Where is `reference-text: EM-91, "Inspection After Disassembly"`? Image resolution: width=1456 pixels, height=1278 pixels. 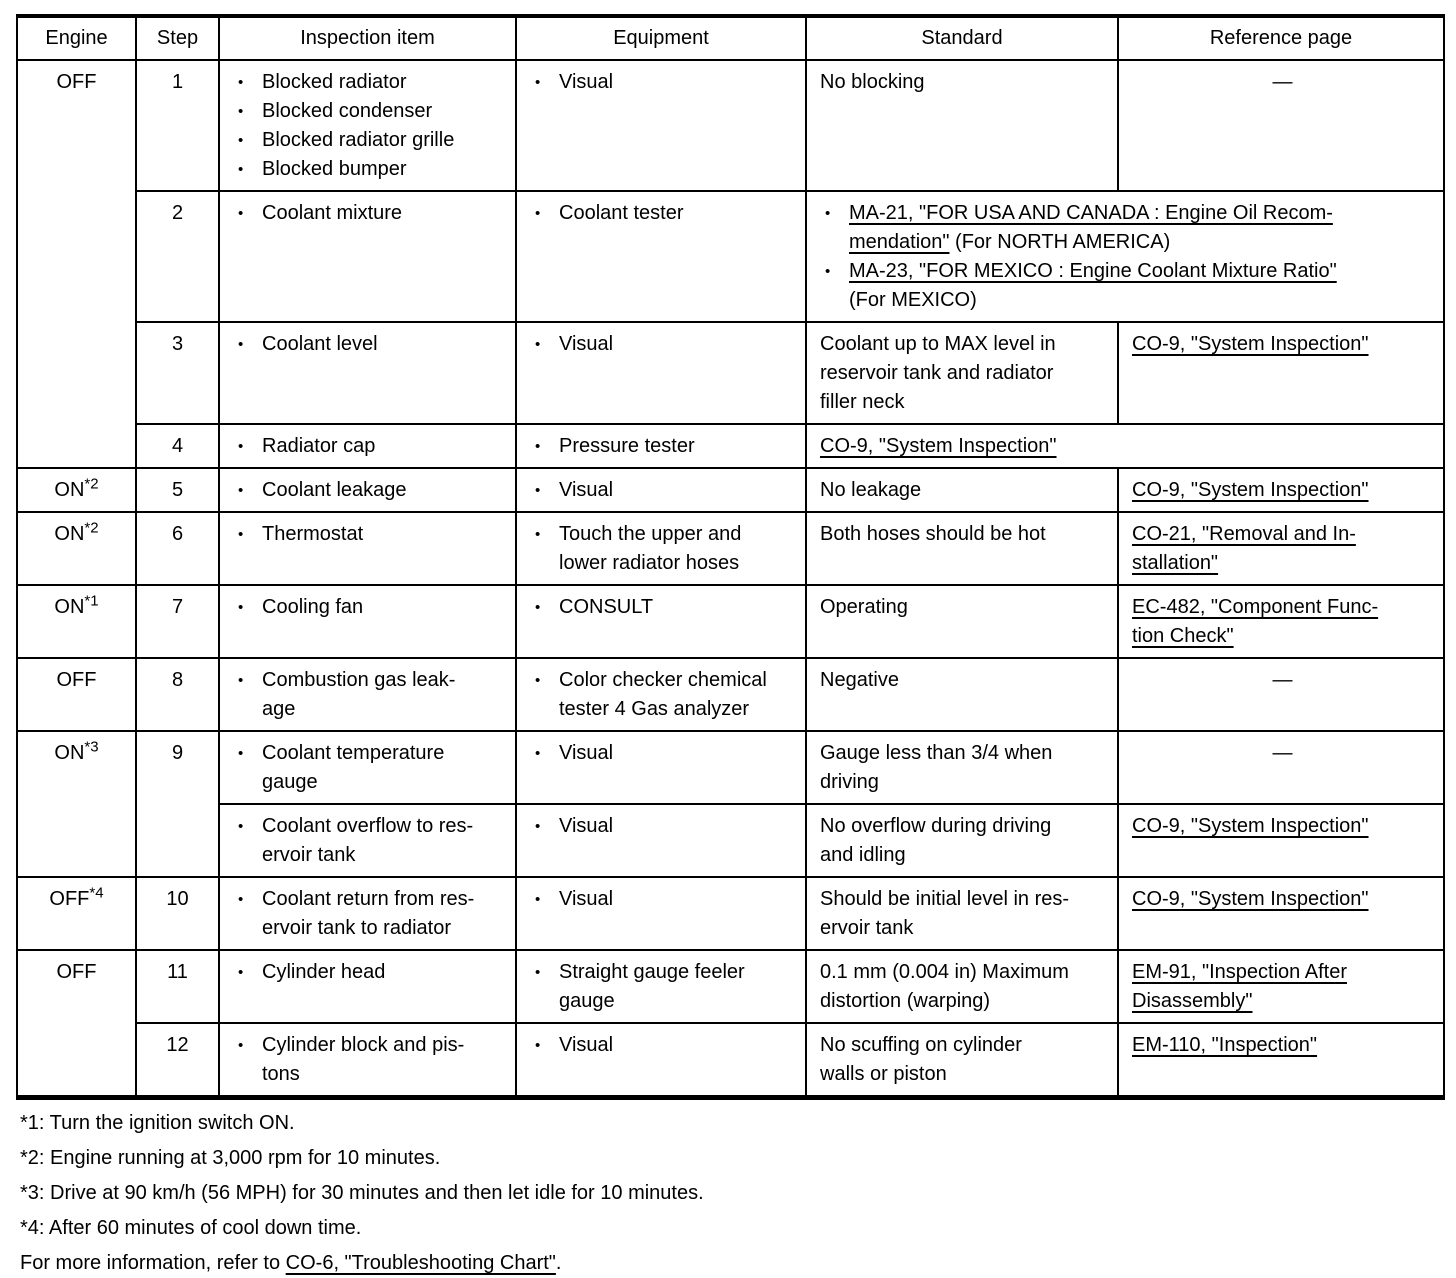
reference-text: EM-91, "Inspection After Disassembly" is located at coordinates (1282, 987).